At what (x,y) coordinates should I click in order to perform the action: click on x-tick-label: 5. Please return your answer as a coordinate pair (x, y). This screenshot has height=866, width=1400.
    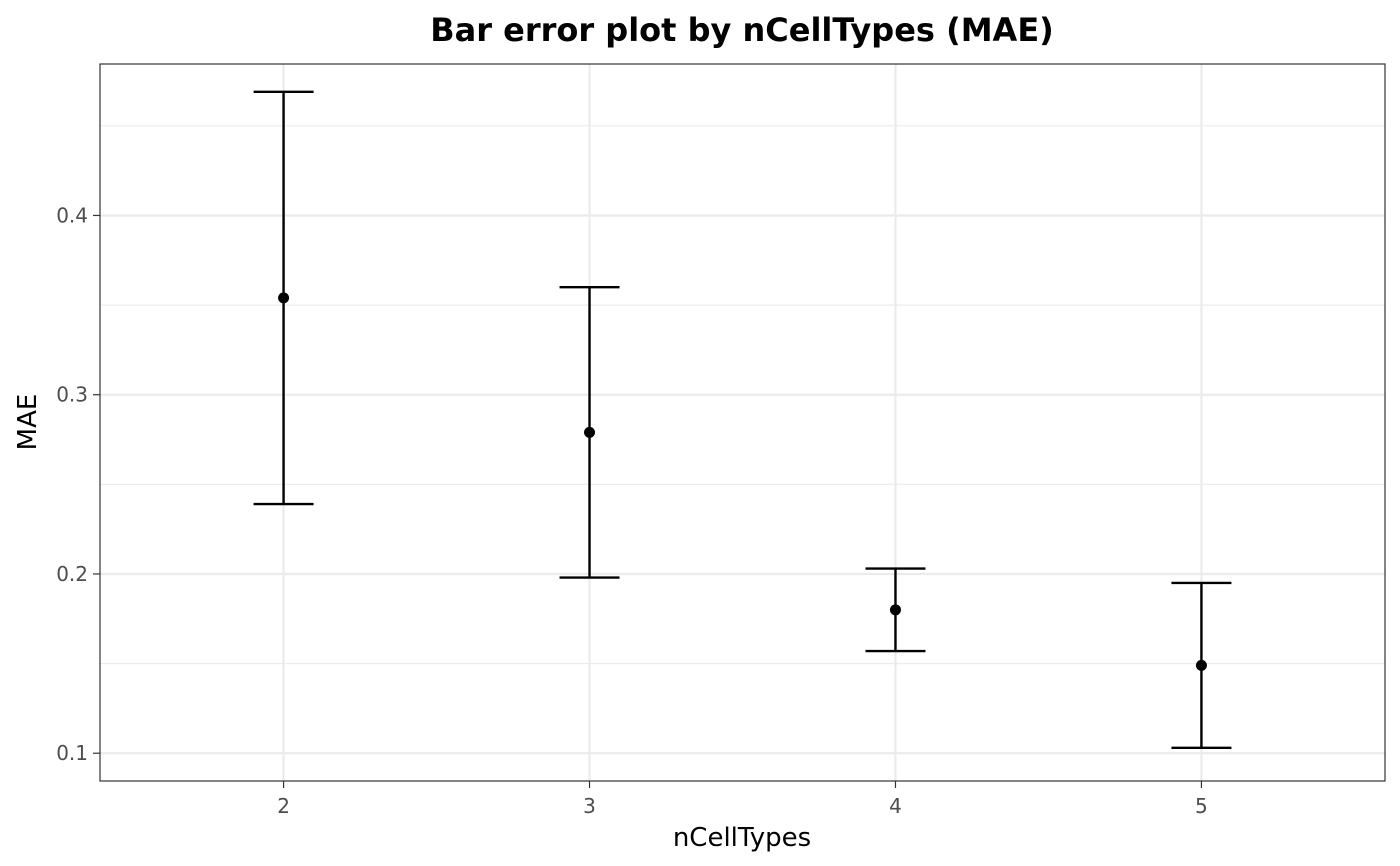
    Looking at the image, I should click on (1201, 806).